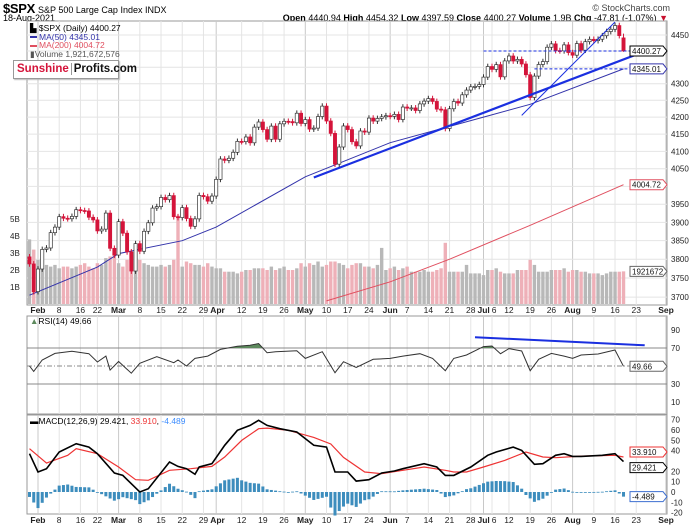  Describe the element at coordinates (648, 366) in the screenshot. I see `rsi-value-box-frame` at that location.